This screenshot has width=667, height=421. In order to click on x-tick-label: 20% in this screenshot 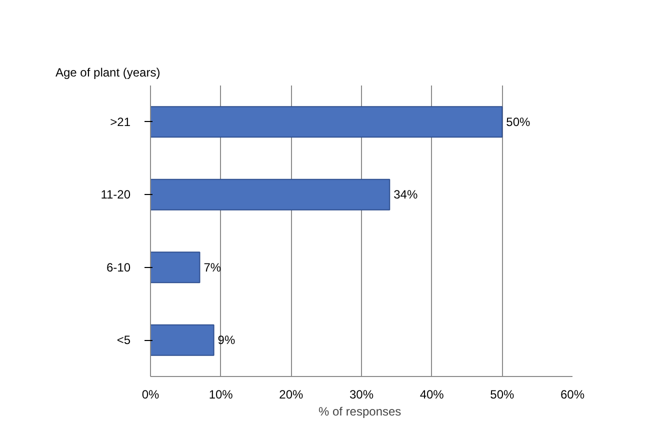, I will do `click(291, 395)`.